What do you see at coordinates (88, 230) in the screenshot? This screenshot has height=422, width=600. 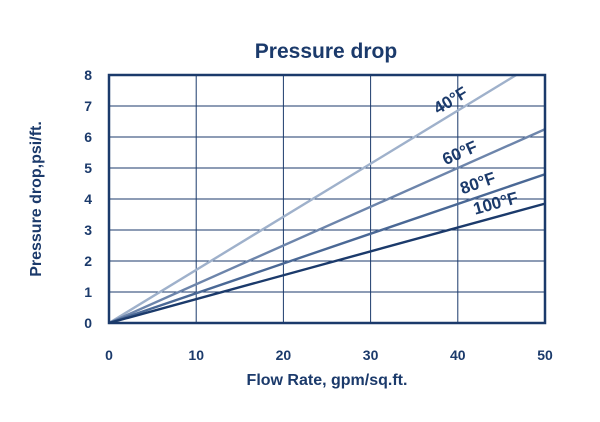 I see `y-tick-label: 3` at bounding box center [88, 230].